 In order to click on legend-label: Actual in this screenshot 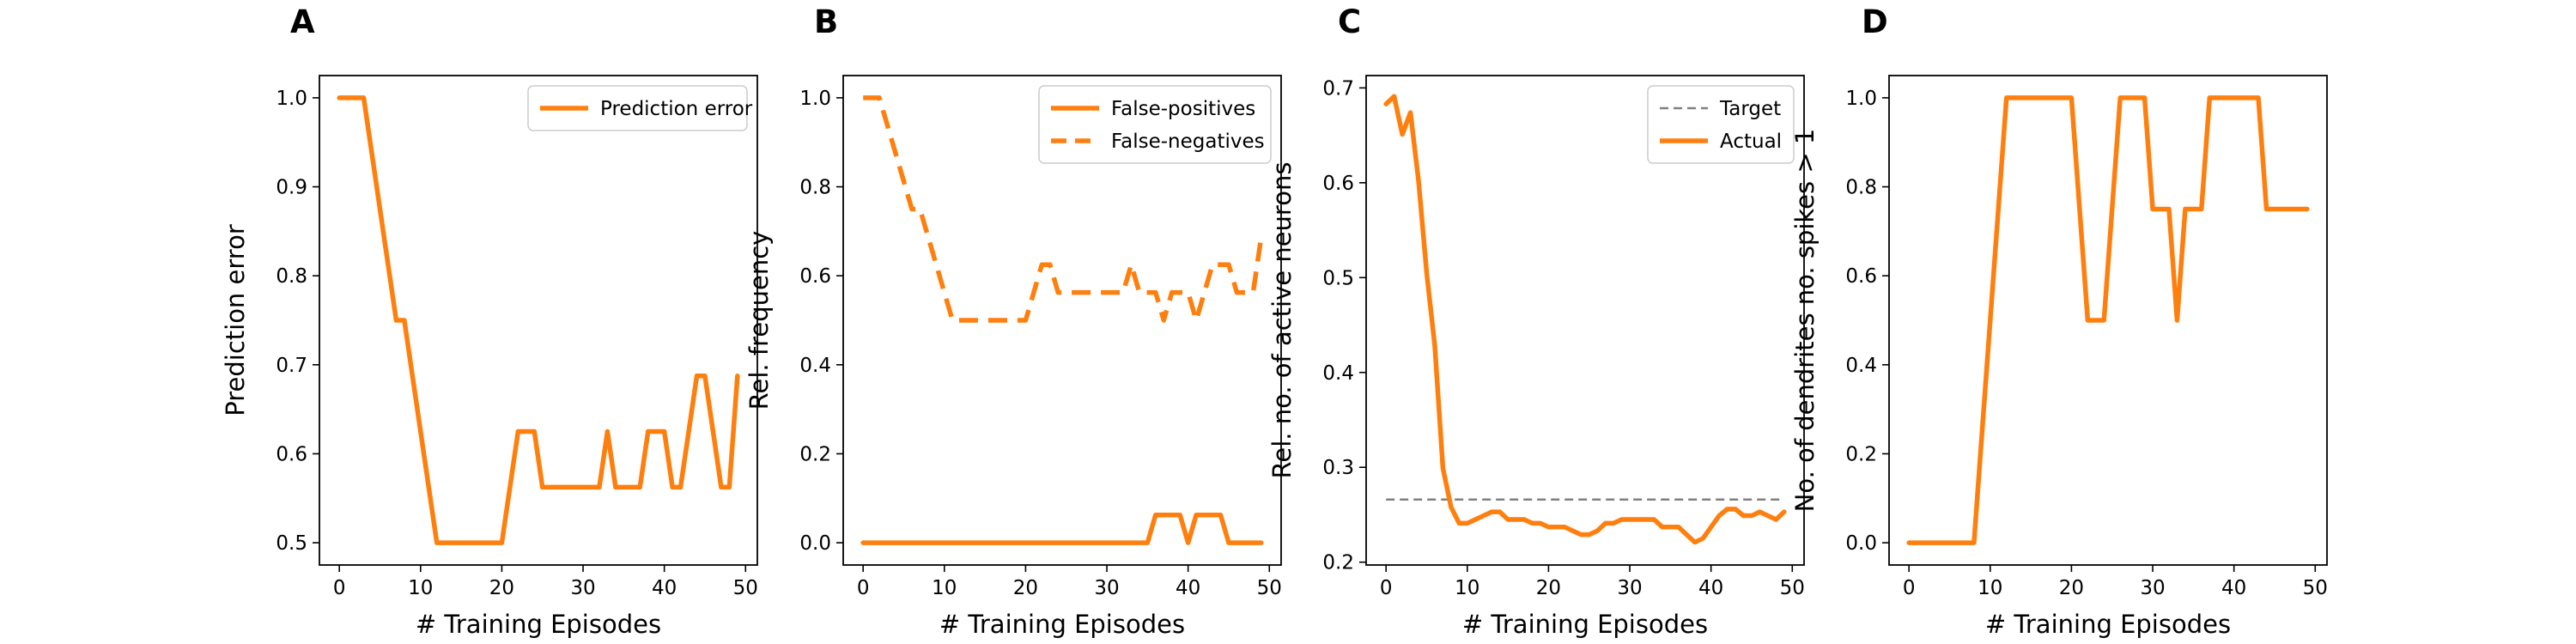, I will do `click(1751, 142)`.